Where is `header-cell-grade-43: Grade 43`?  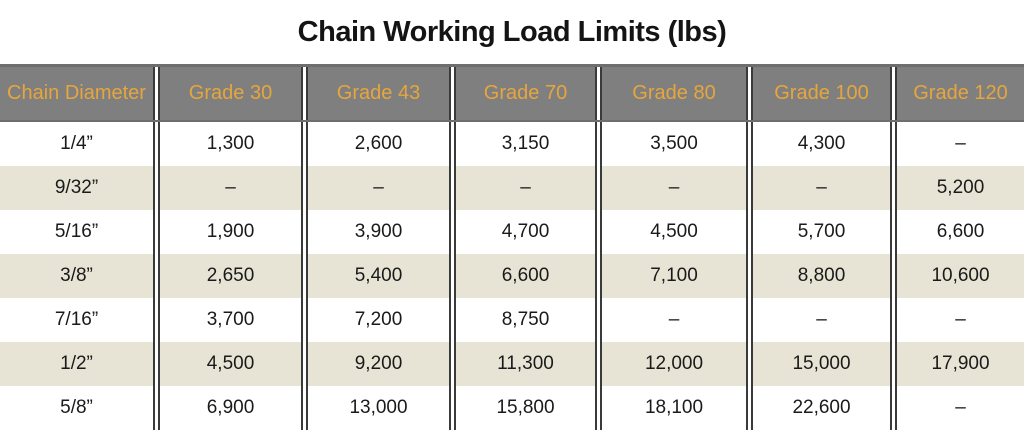
header-cell-grade-43: Grade 43 is located at coordinates (378, 93).